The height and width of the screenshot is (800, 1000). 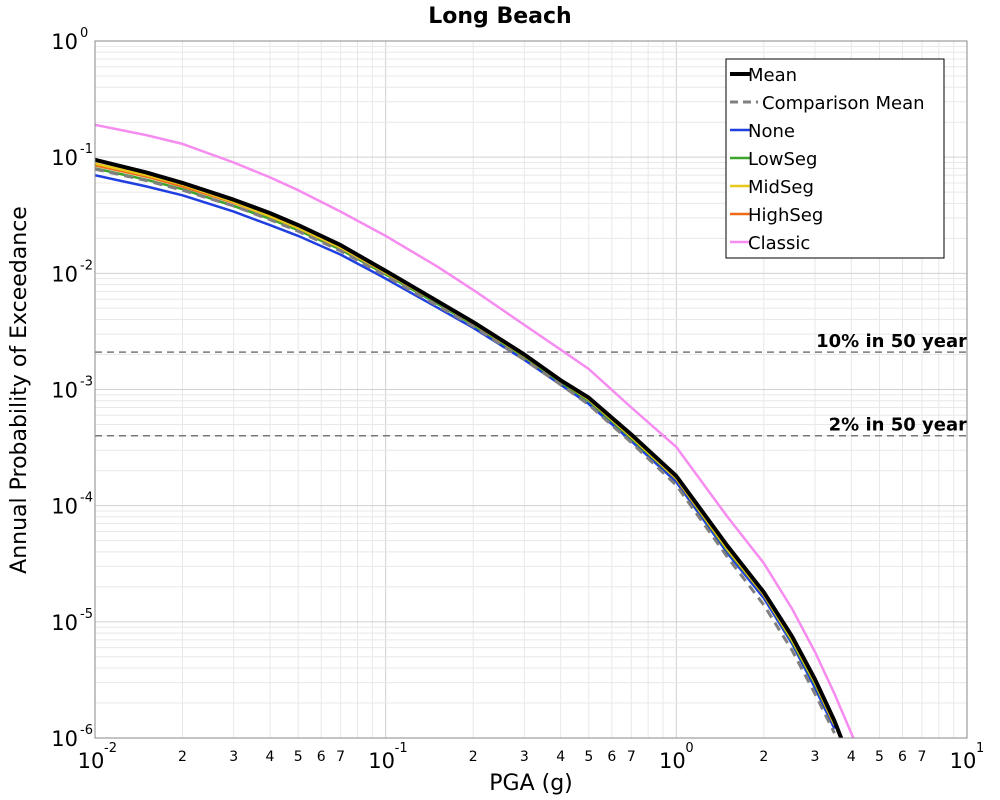 What do you see at coordinates (772, 75) in the screenshot?
I see `legend-label: Mean` at bounding box center [772, 75].